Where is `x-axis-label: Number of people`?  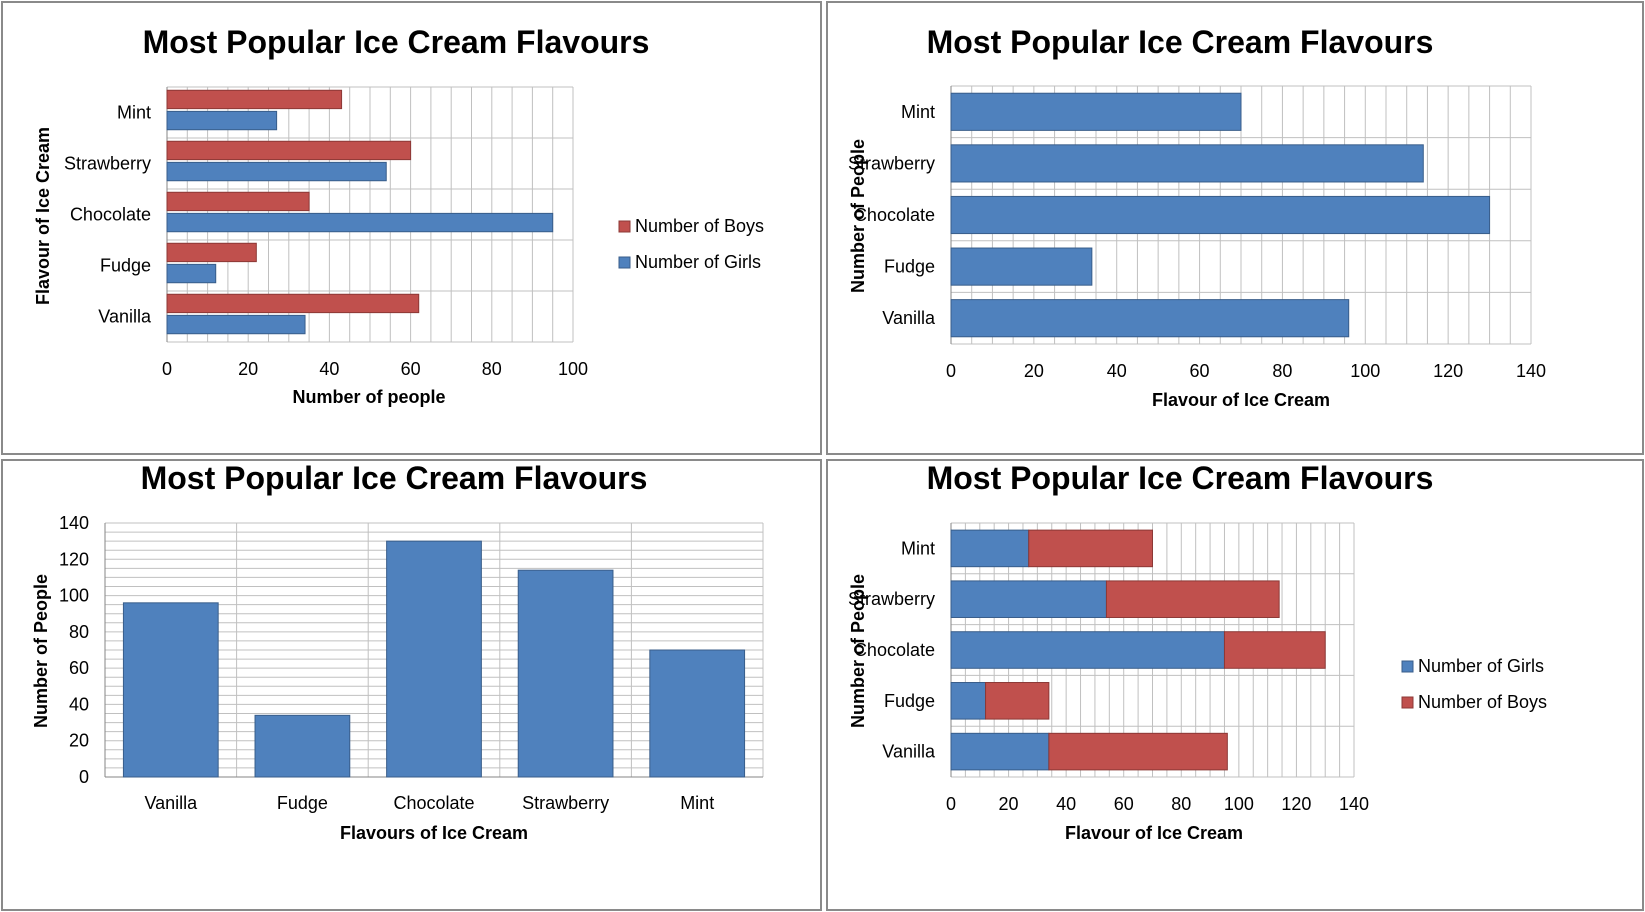 x-axis-label: Number of people is located at coordinates (368, 397).